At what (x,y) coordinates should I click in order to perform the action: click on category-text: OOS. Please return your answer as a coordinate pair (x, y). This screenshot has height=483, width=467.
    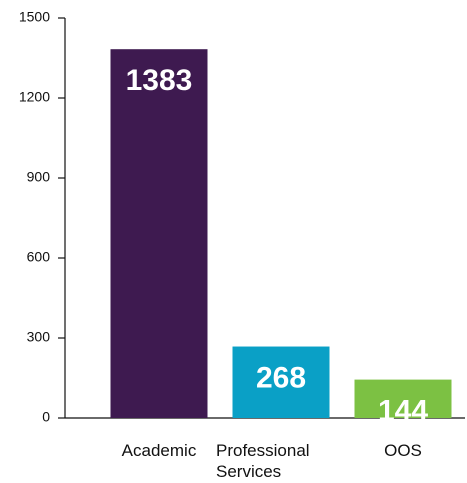
    Looking at the image, I should click on (403, 450).